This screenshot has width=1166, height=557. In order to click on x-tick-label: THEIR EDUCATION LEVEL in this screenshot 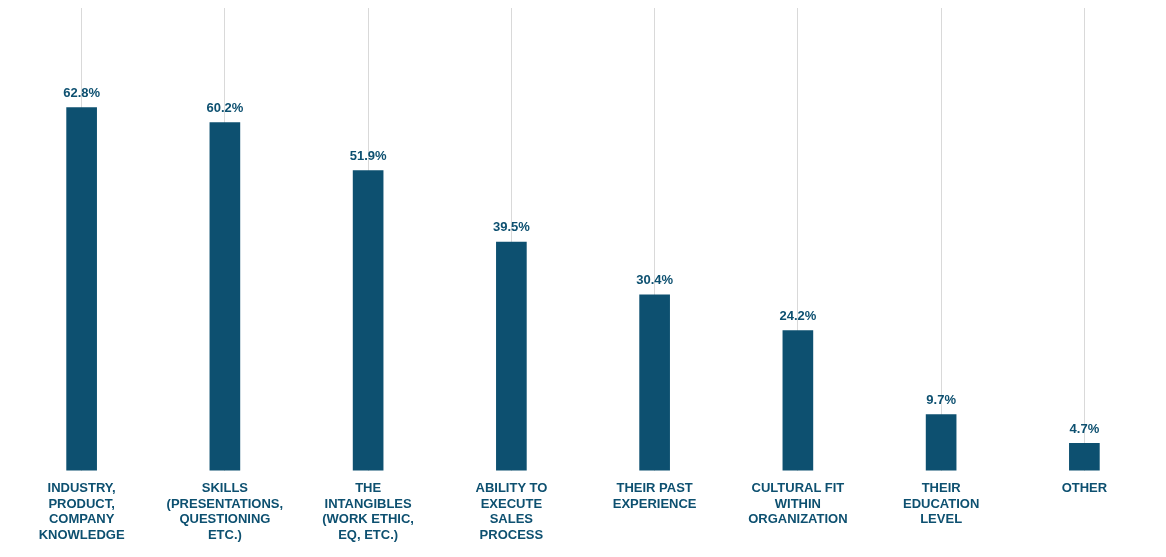, I will do `click(941, 503)`.